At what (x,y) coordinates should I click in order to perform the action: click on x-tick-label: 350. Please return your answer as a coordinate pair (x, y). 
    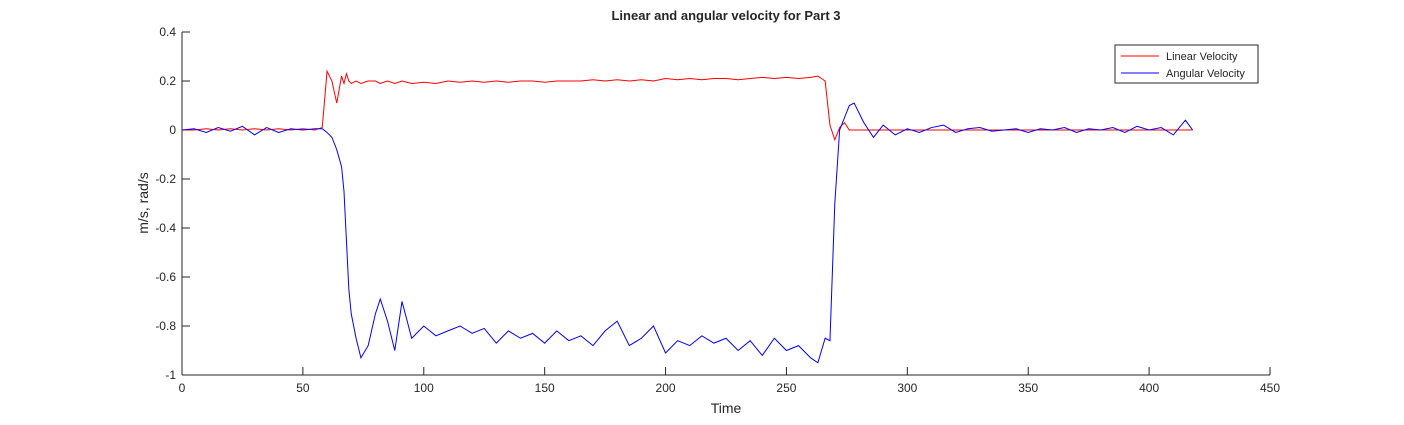
    Looking at the image, I should click on (1028, 388).